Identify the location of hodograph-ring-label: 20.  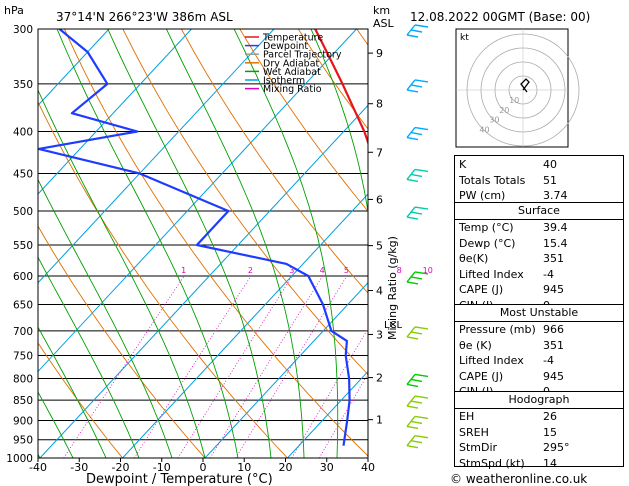
(504, 110).